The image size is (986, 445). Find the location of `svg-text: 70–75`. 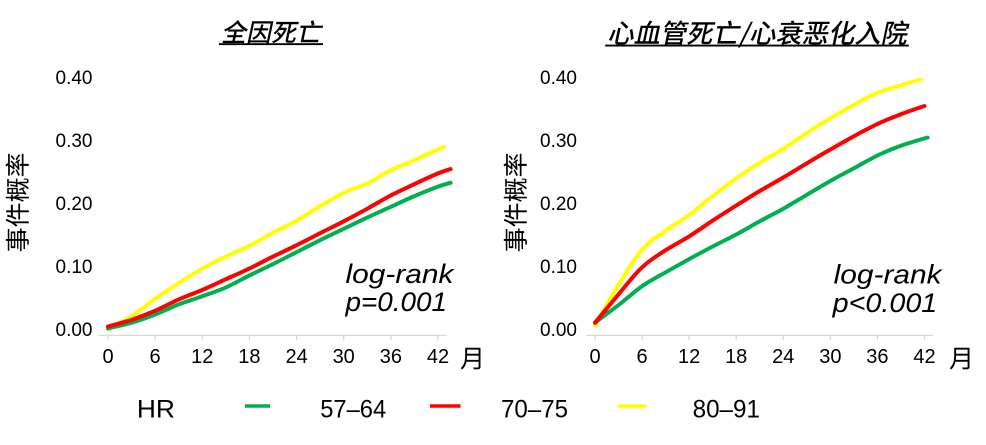

svg-text: 70–75 is located at coordinates (534, 410).